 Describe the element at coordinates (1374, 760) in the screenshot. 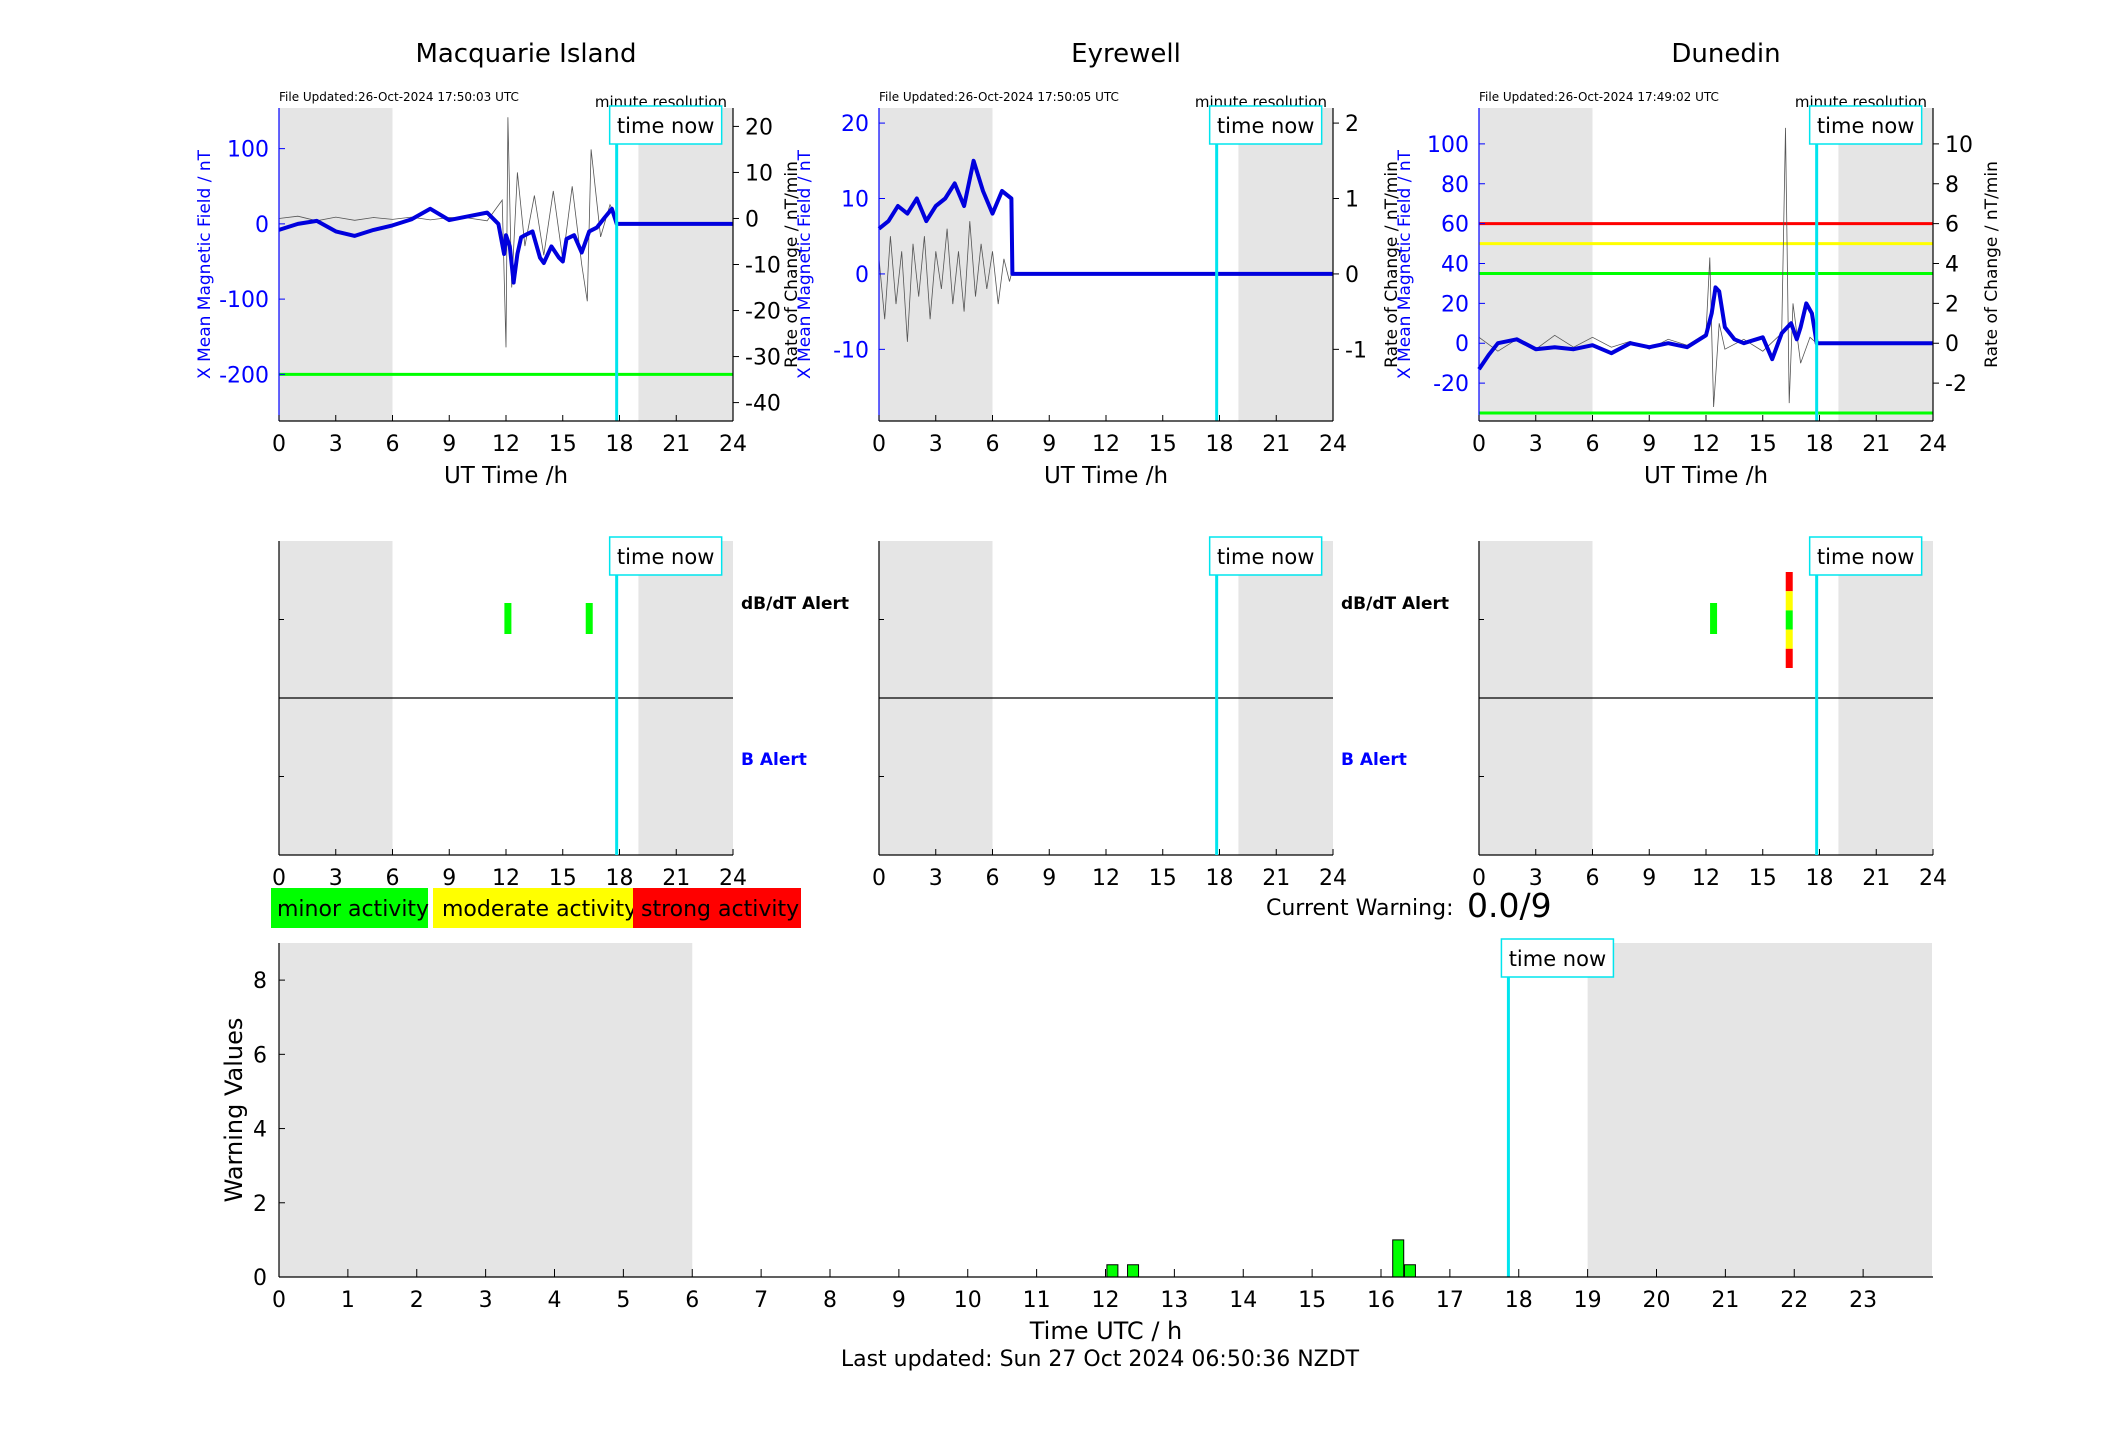

I see `b-alert-label: B Alert` at that location.